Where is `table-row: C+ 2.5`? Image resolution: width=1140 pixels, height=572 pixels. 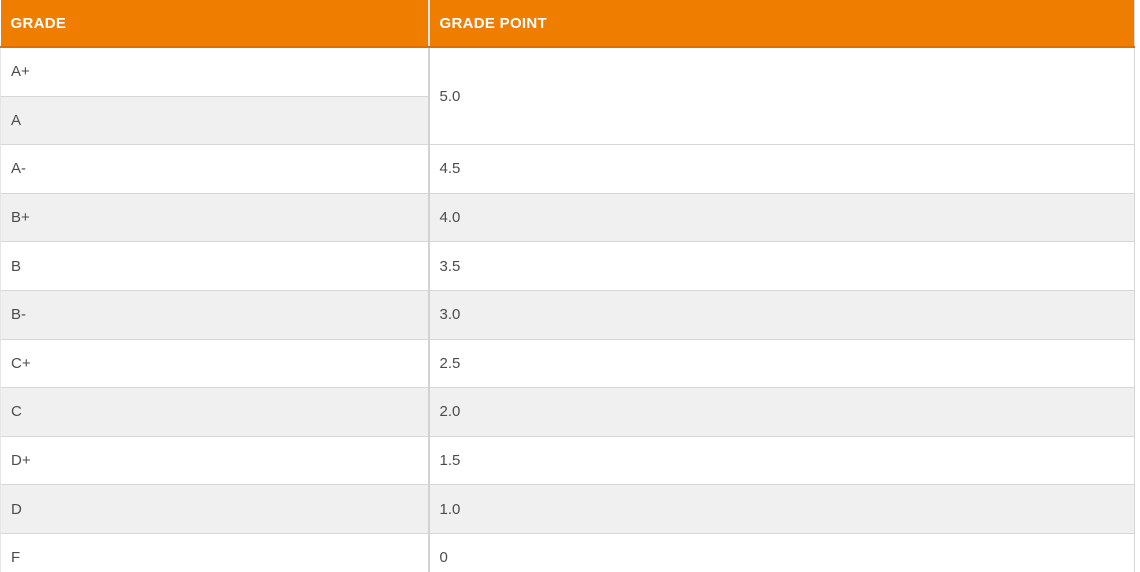
table-row: C+ 2.5 is located at coordinates (567, 363).